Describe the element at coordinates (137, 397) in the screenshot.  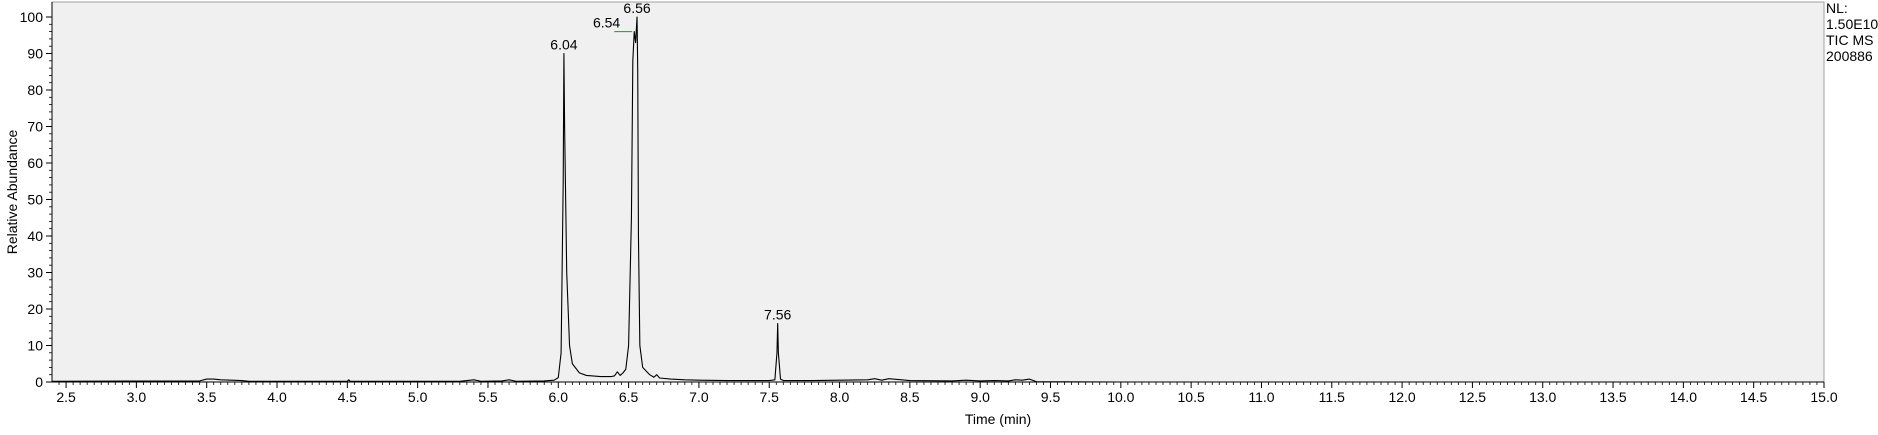
I see `x-tick-label: 3.0` at that location.